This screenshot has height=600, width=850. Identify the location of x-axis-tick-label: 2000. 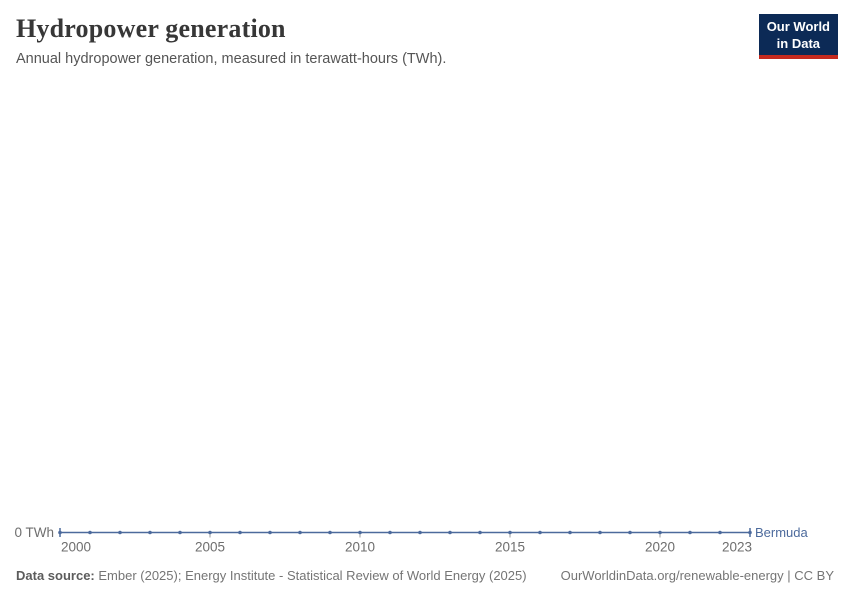
(76, 547).